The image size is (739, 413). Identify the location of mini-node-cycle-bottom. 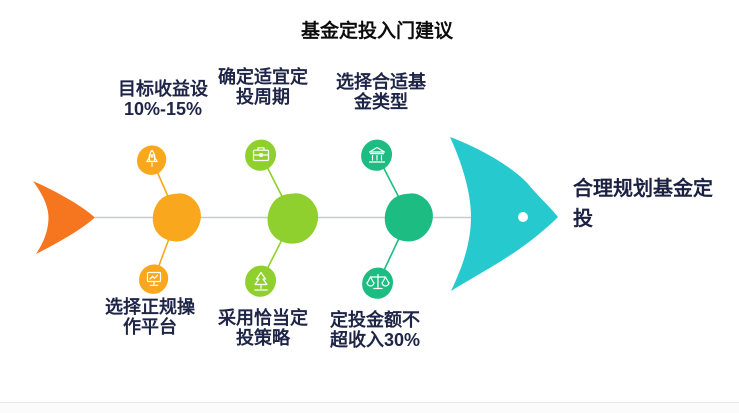
(261, 281).